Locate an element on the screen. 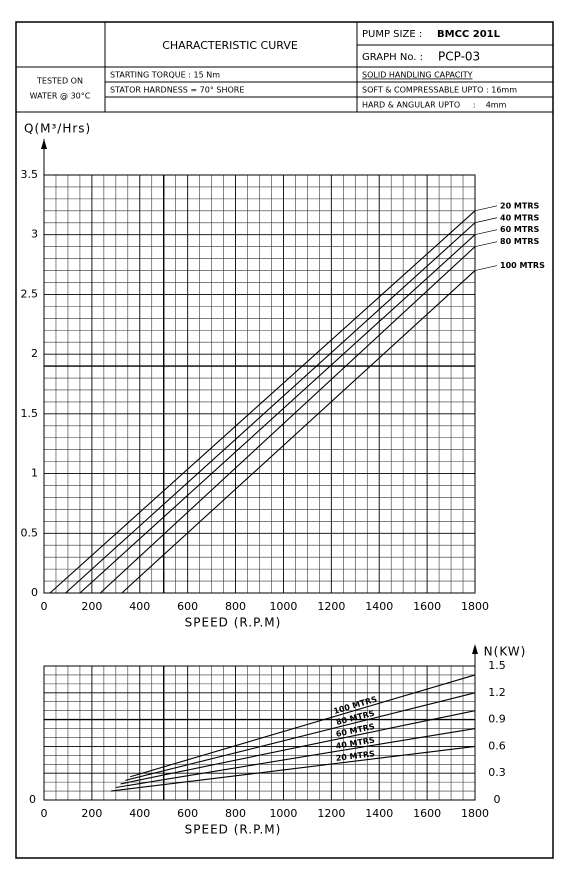  plot-border is located at coordinates (259, 733).